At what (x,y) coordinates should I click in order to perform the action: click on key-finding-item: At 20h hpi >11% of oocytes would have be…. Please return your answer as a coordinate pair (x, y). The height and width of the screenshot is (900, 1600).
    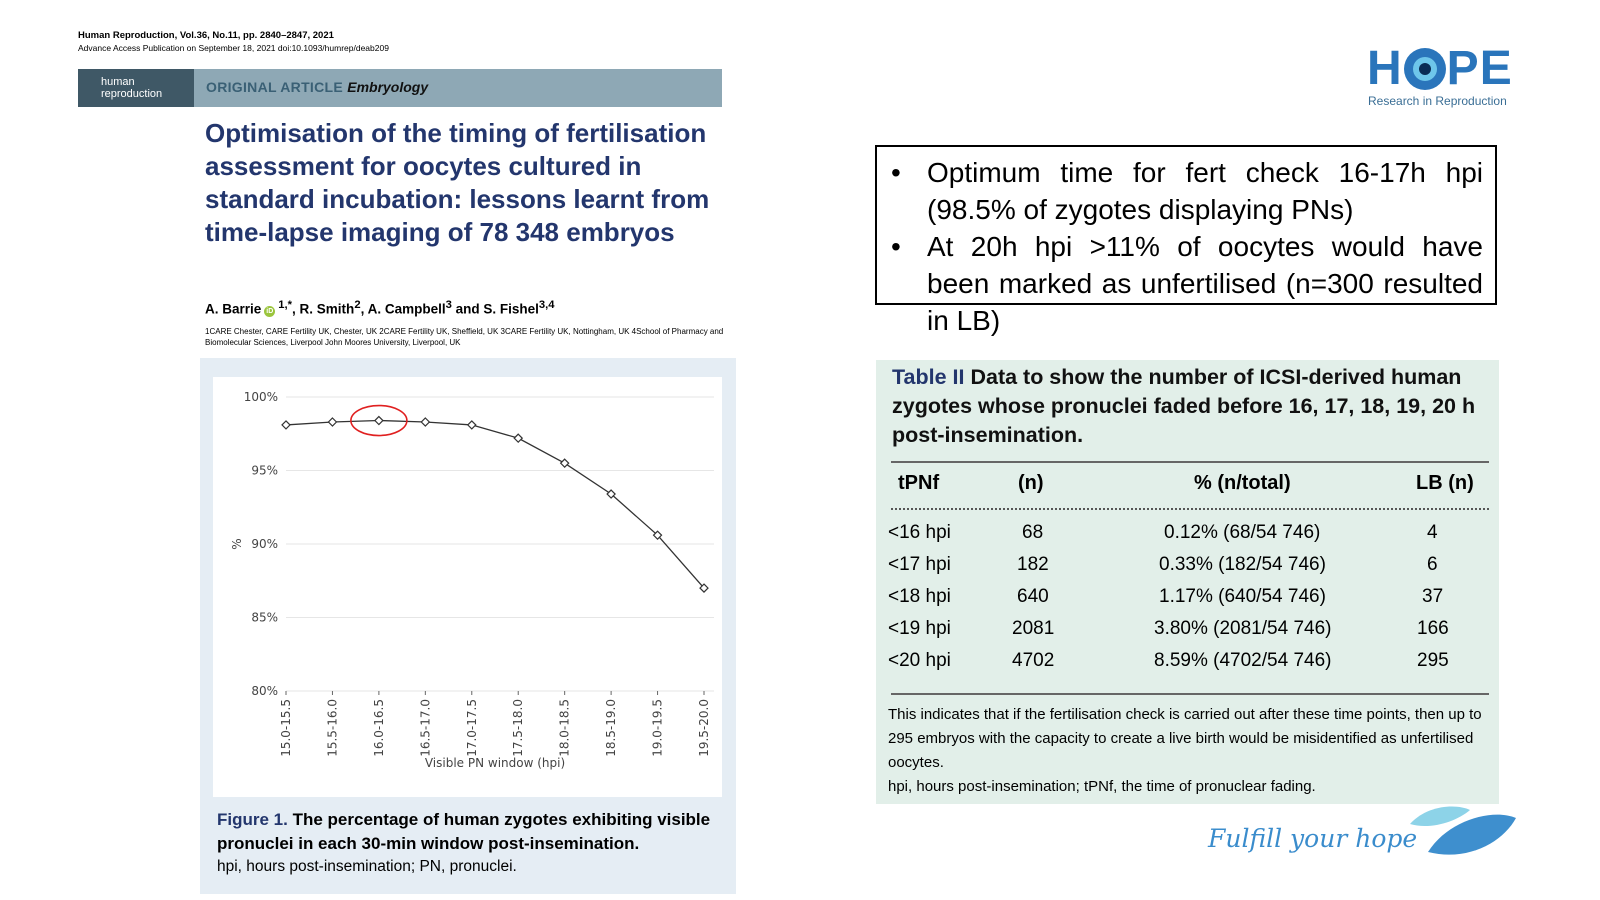
    Looking at the image, I should click on (1187, 283).